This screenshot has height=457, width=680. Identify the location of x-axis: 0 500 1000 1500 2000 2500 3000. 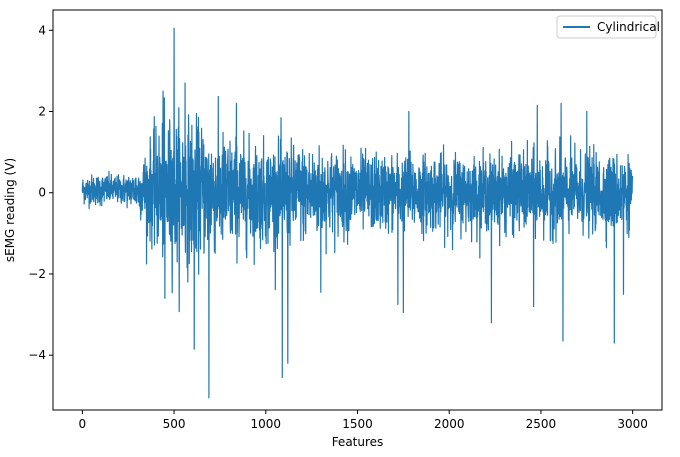
(363, 420).